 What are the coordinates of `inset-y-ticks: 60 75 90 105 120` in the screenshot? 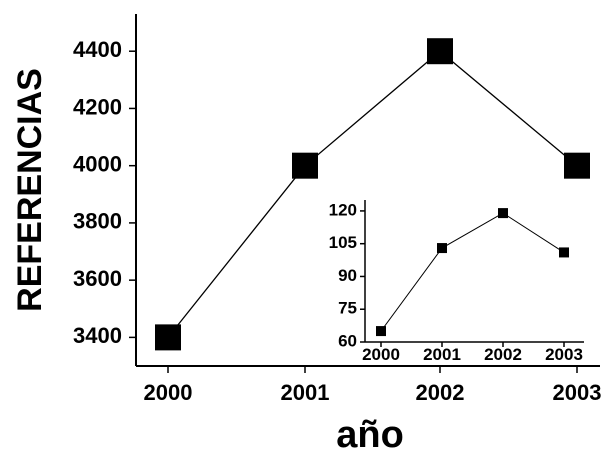 It's located at (347, 275).